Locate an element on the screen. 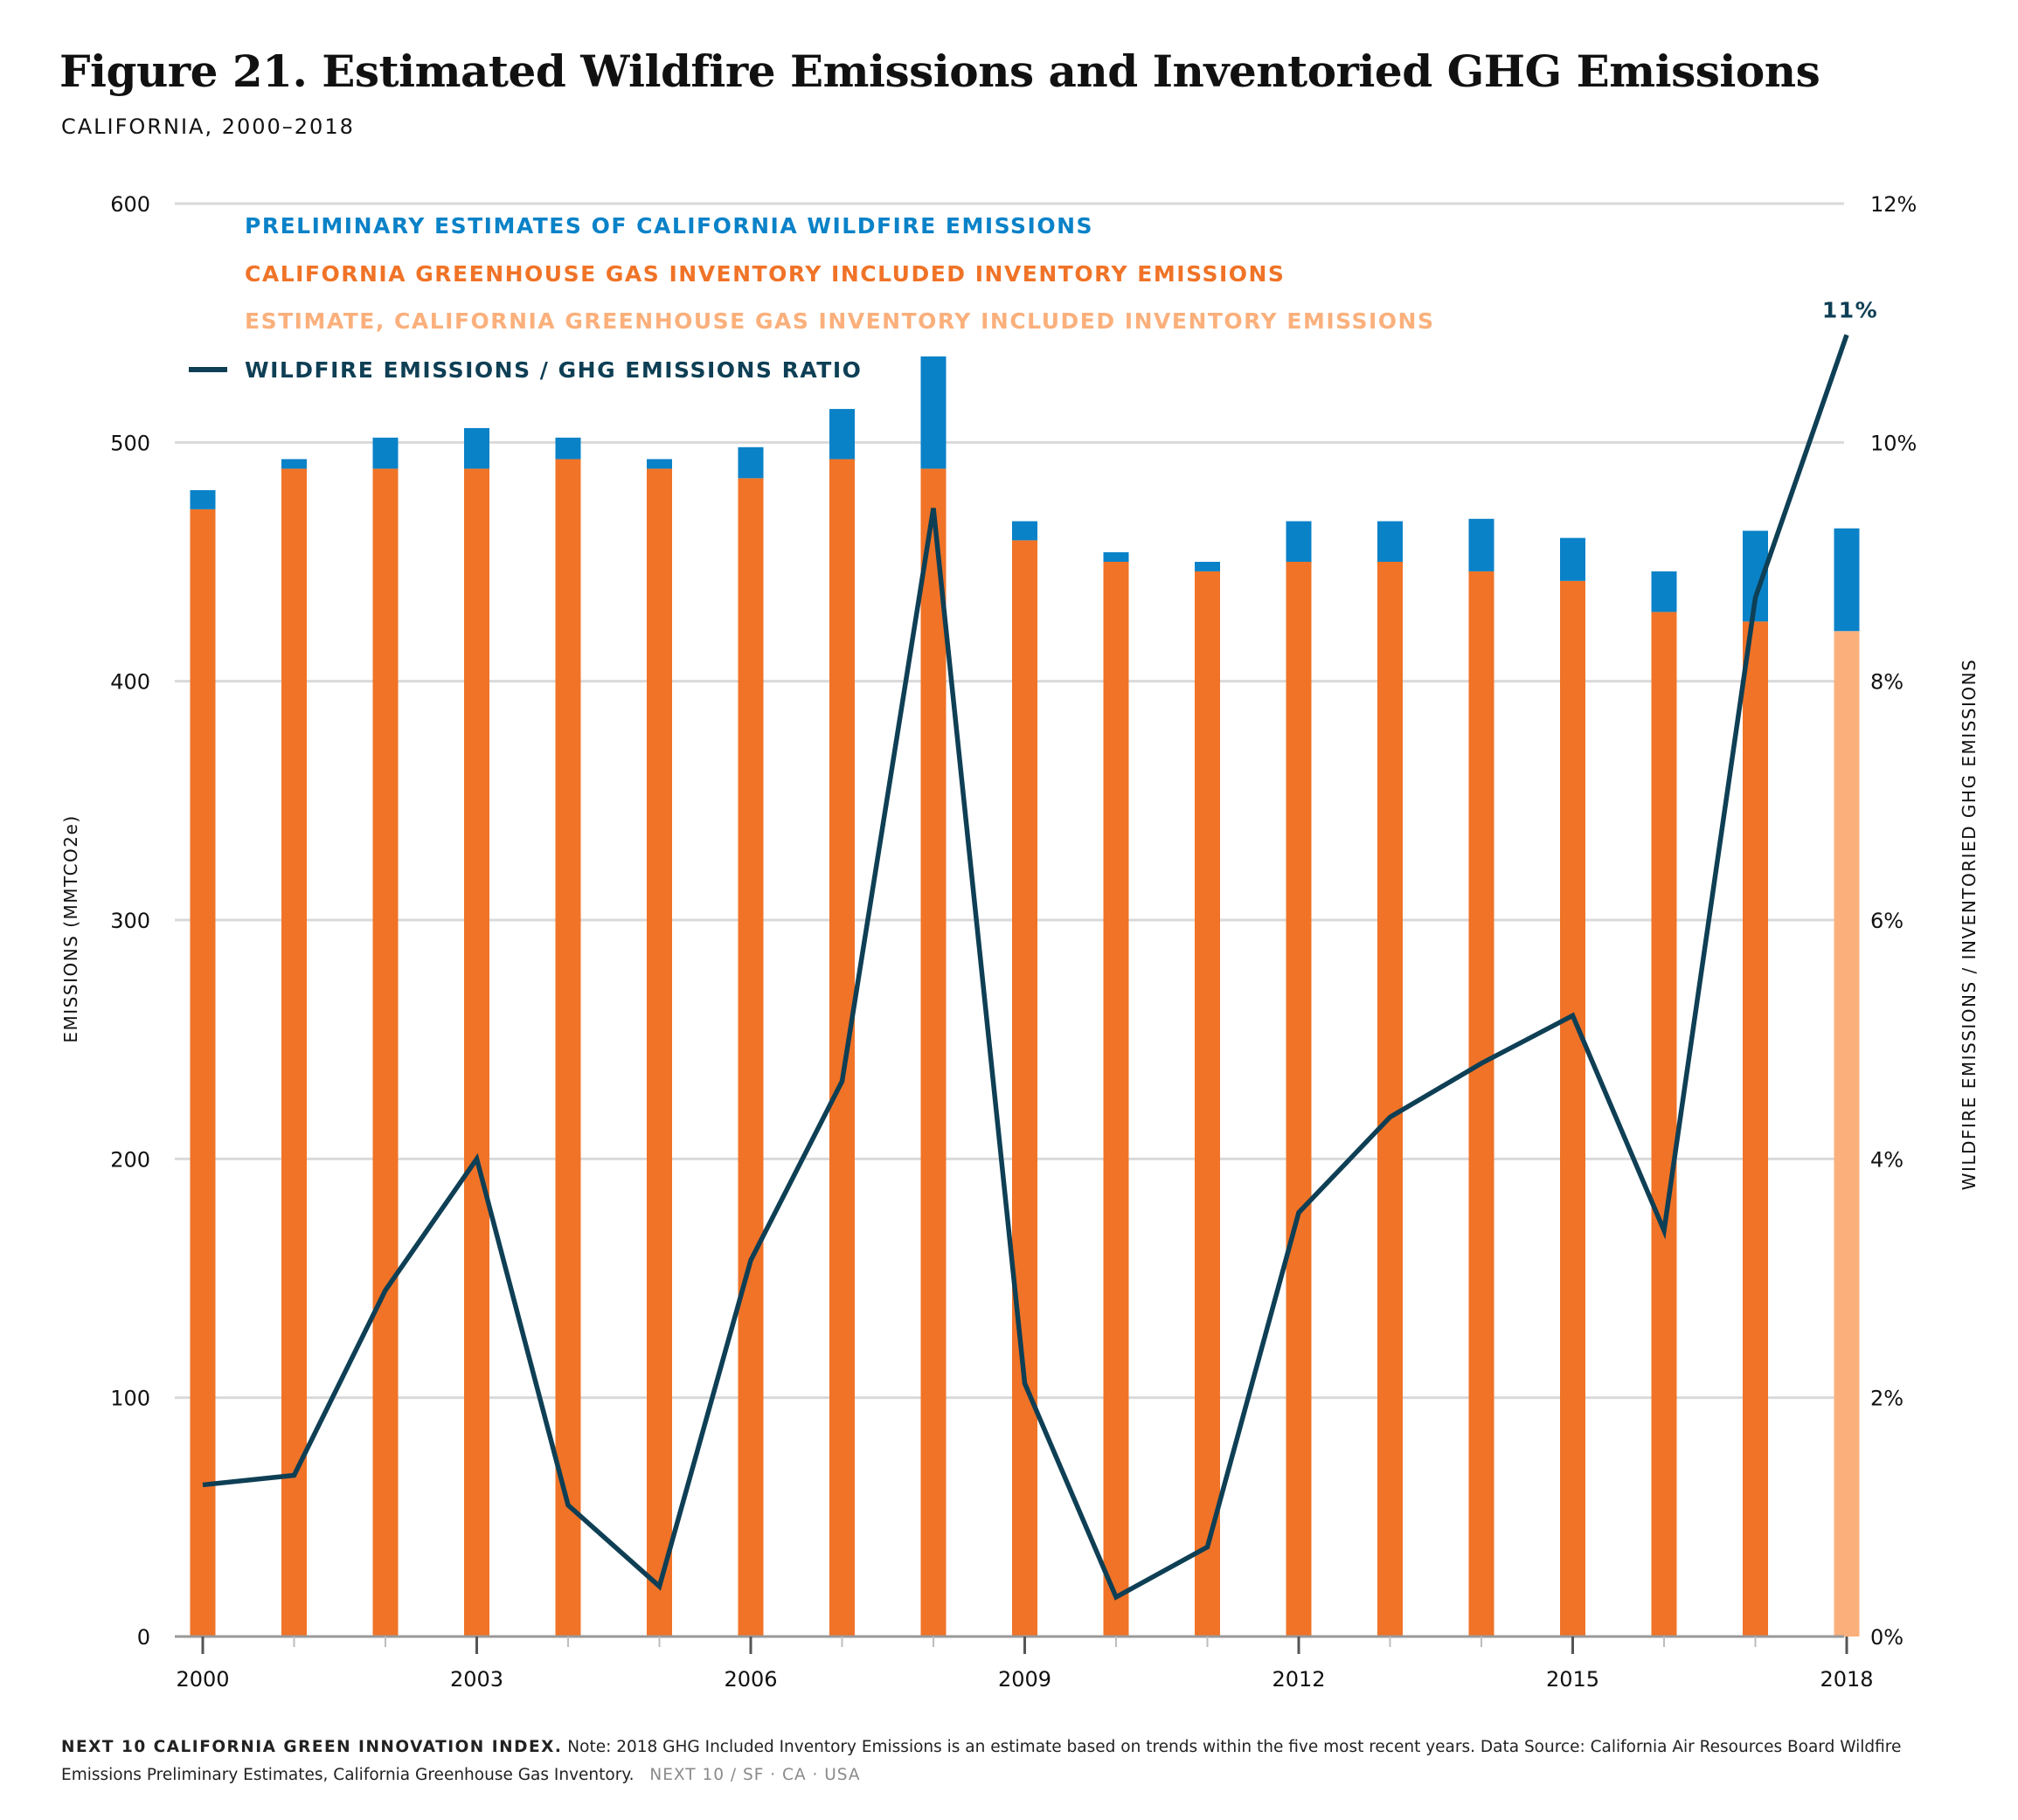  x-tick-label: 2015 is located at coordinates (1572, 1679).